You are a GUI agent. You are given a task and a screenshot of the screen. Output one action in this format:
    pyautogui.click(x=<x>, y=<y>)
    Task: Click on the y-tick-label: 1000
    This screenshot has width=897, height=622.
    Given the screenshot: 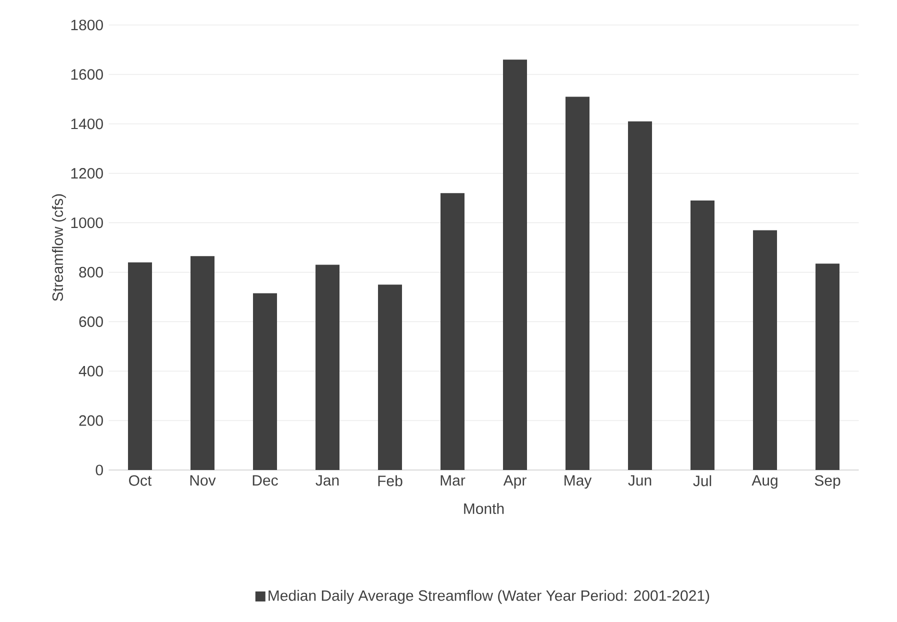 What is the action you would take?
    pyautogui.click(x=87, y=222)
    